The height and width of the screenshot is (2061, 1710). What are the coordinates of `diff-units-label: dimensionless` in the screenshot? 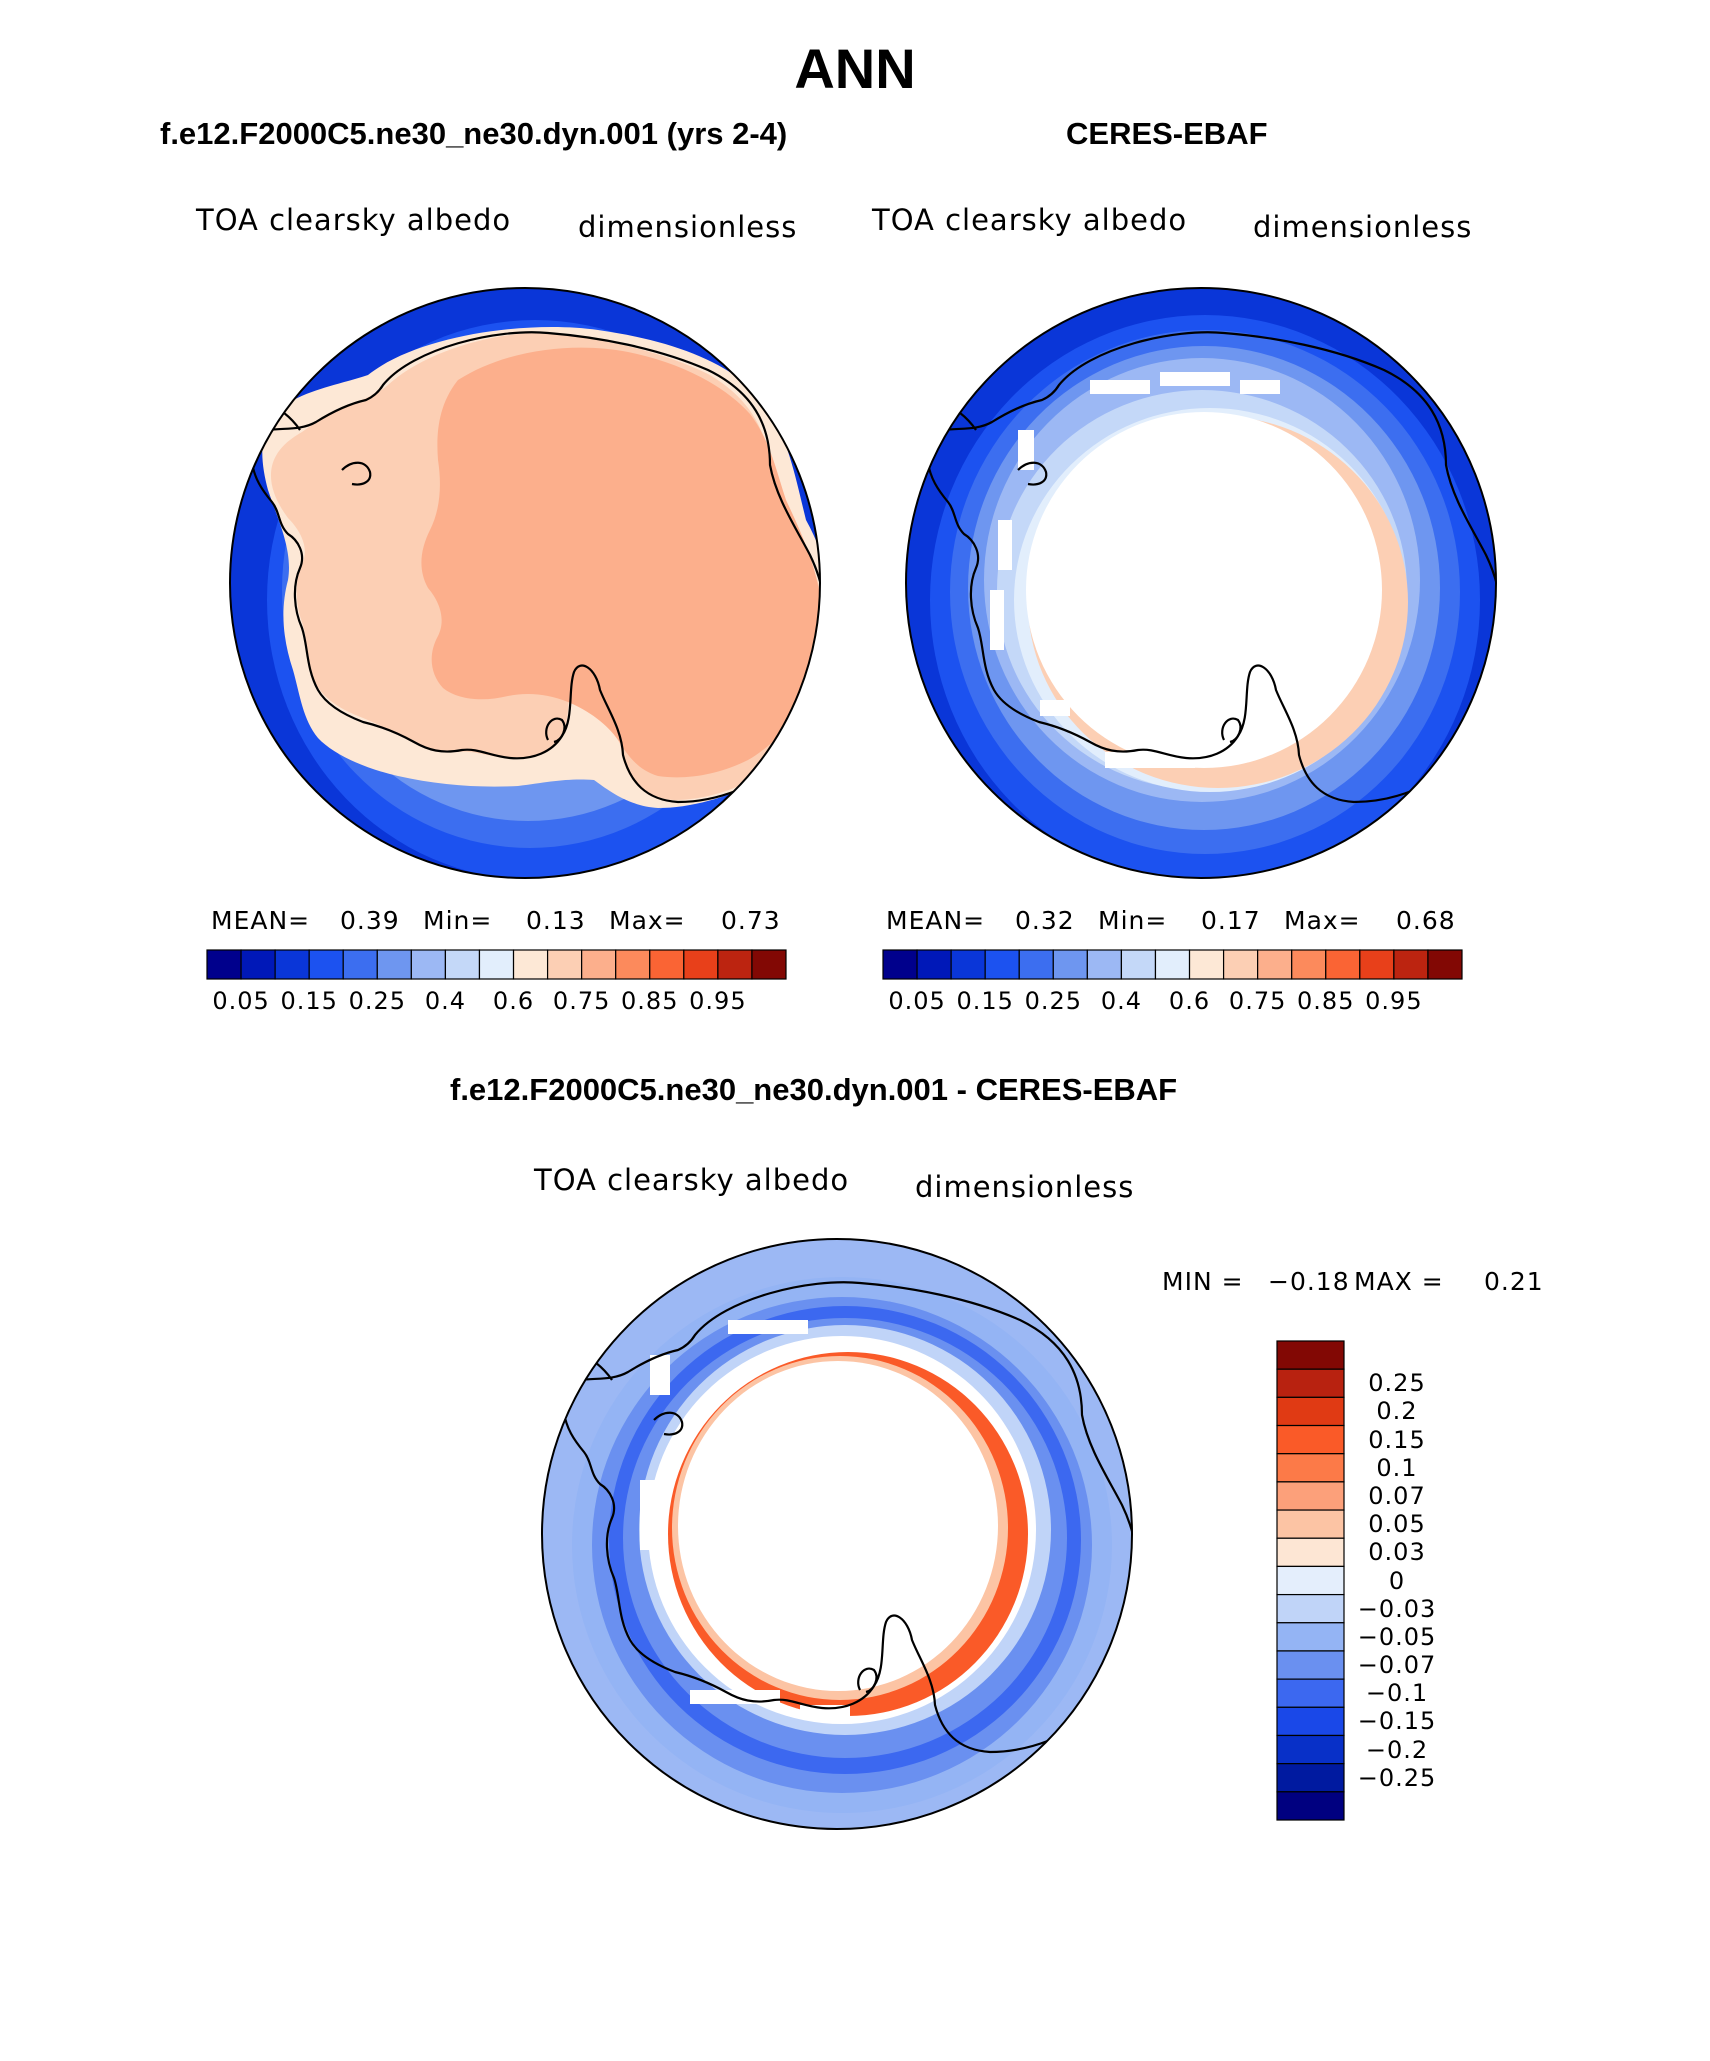 It's located at (1025, 1187).